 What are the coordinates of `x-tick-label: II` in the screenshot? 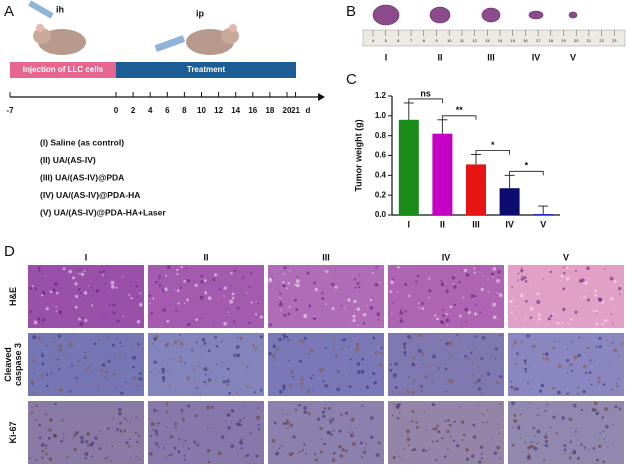 It's located at (442, 224).